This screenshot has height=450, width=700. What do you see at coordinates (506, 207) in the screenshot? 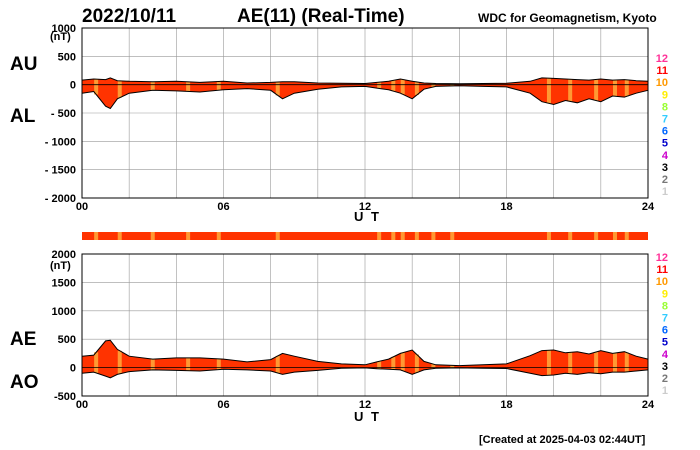
I see `top-x-tick-label: 18` at bounding box center [506, 207].